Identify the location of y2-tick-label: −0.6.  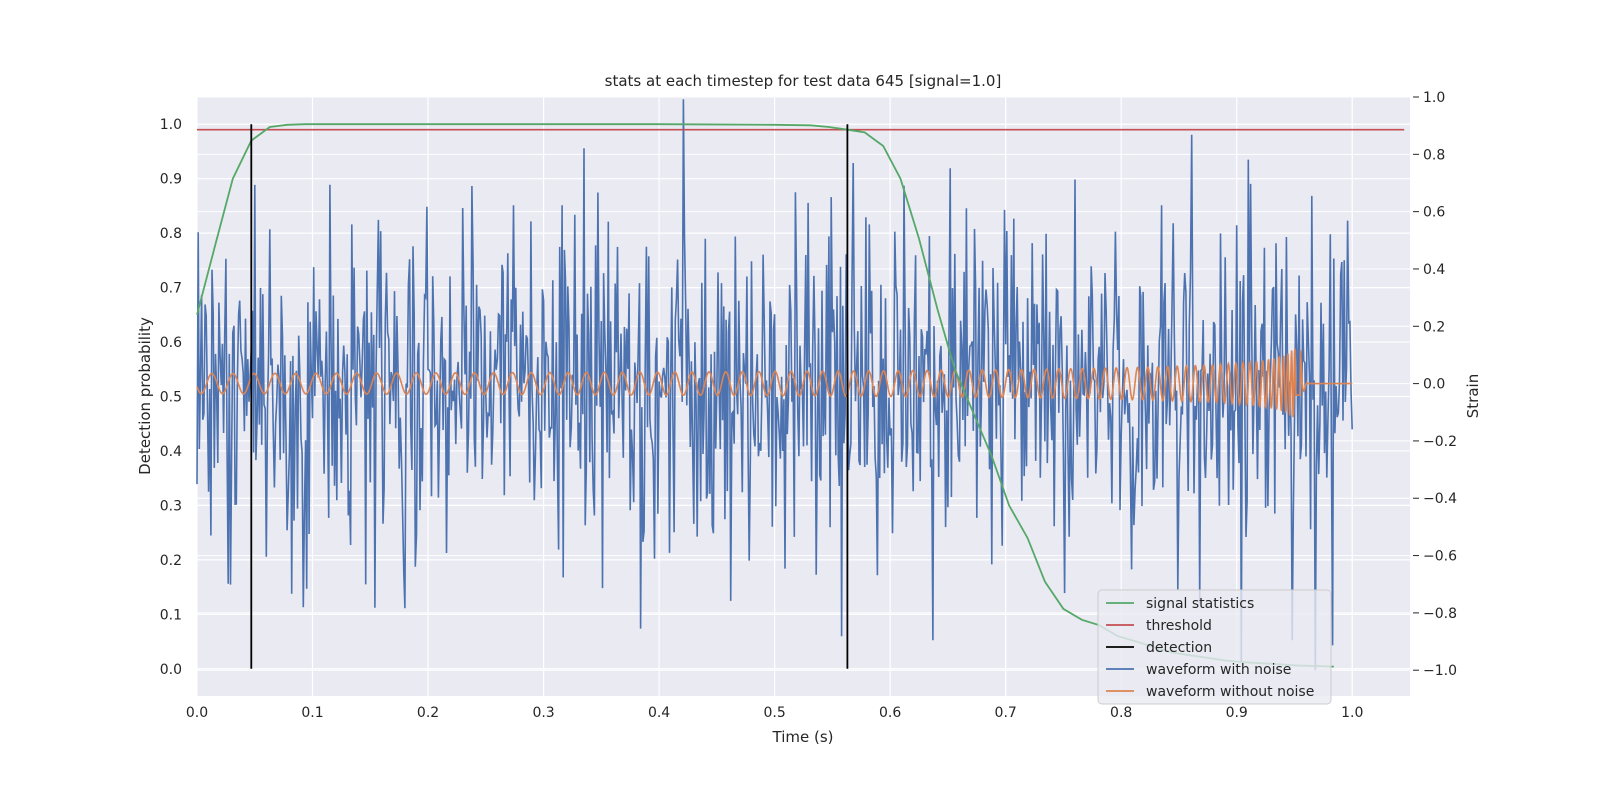
(1440, 557).